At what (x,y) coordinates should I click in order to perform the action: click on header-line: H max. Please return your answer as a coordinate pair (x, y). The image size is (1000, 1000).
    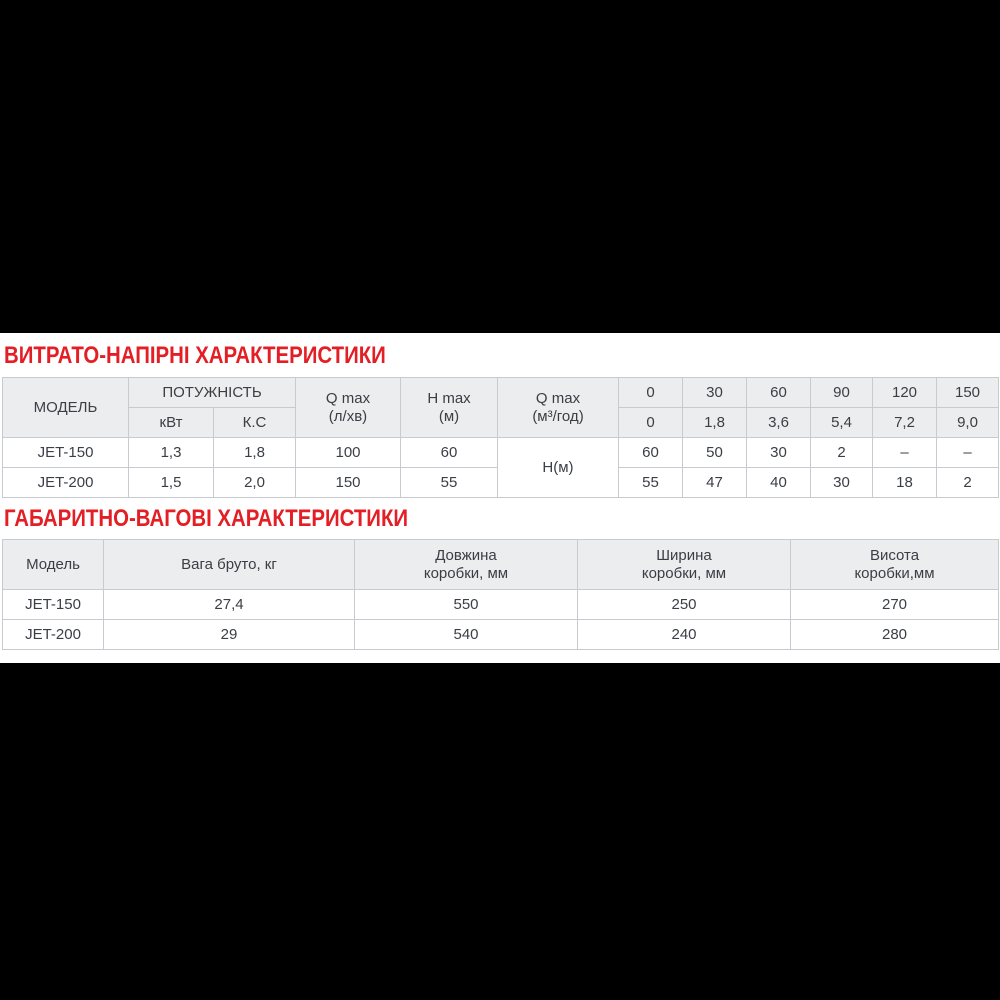
    Looking at the image, I should click on (449, 398).